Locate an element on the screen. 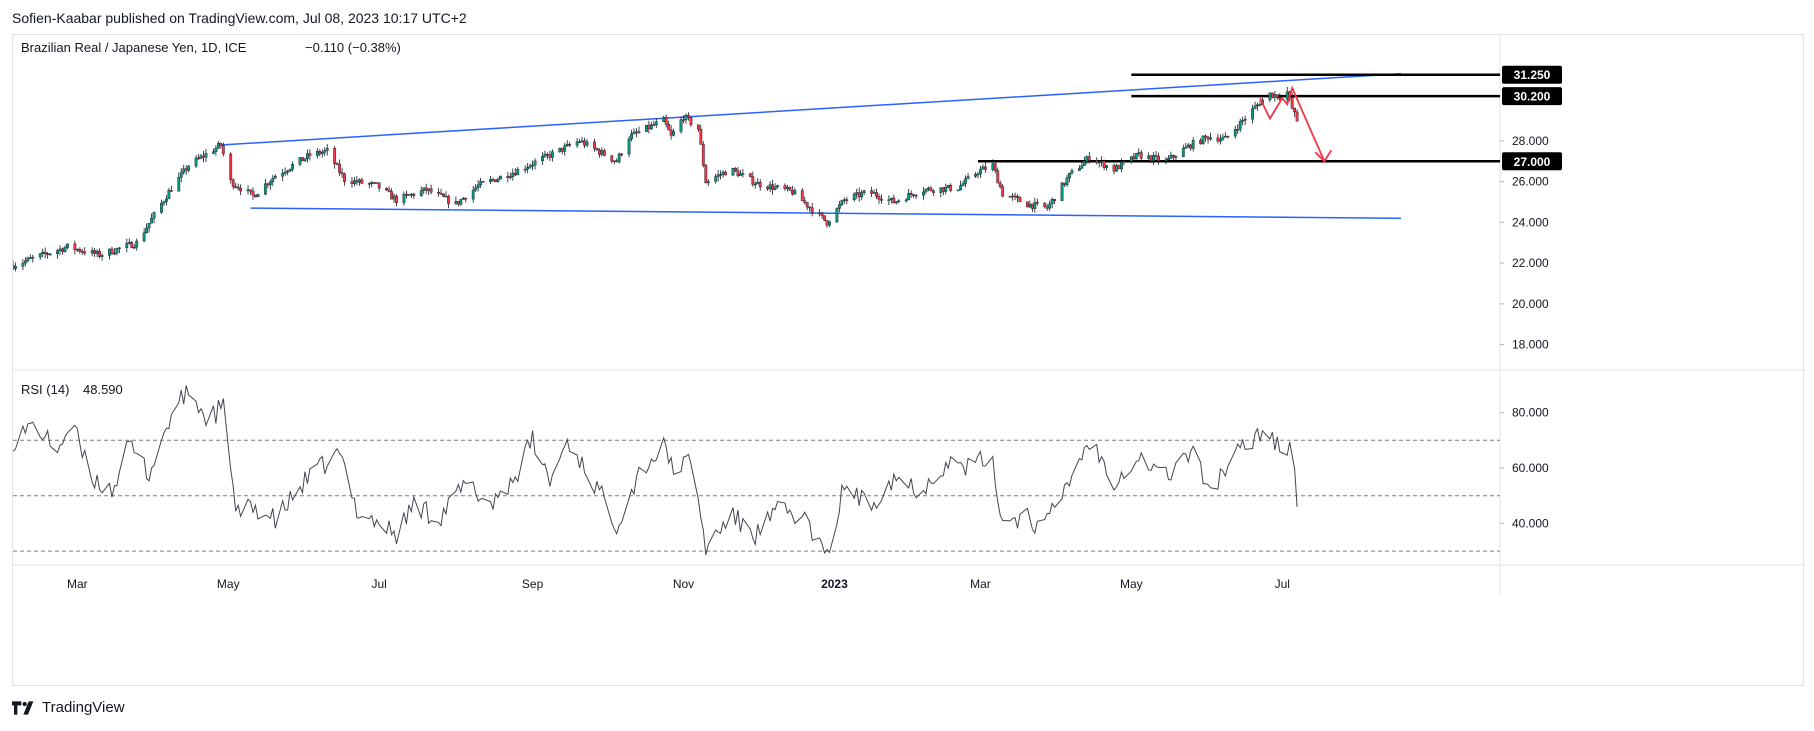 The width and height of the screenshot is (1814, 731). price-label: 31.250 is located at coordinates (1532, 75).